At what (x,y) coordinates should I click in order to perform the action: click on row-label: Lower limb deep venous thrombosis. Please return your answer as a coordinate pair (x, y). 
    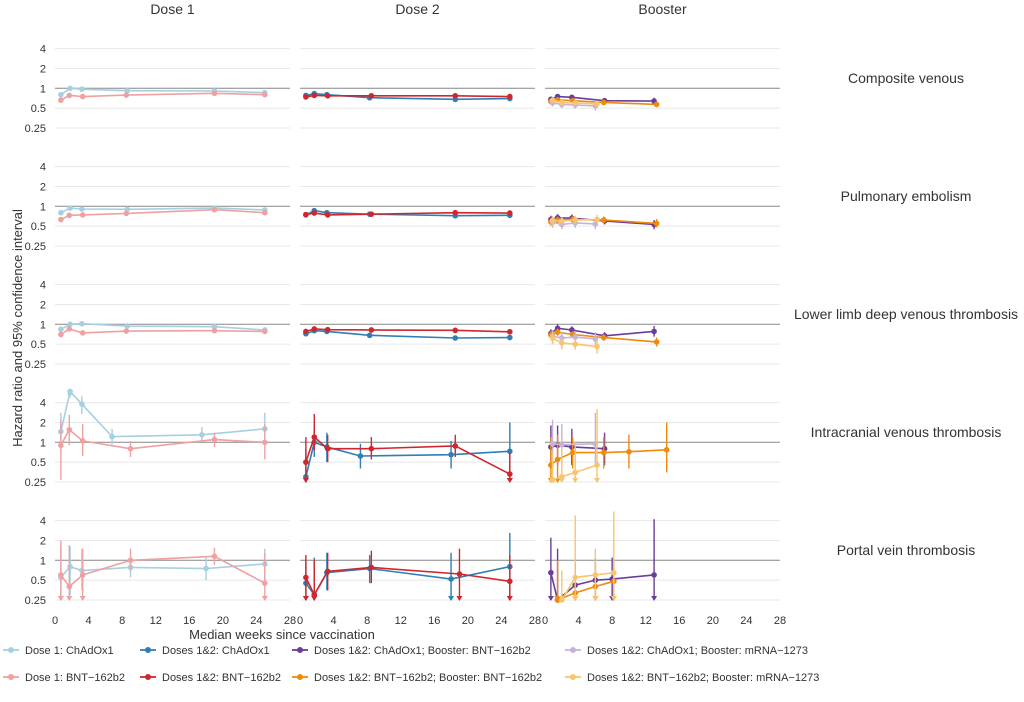
    Looking at the image, I should click on (906, 314).